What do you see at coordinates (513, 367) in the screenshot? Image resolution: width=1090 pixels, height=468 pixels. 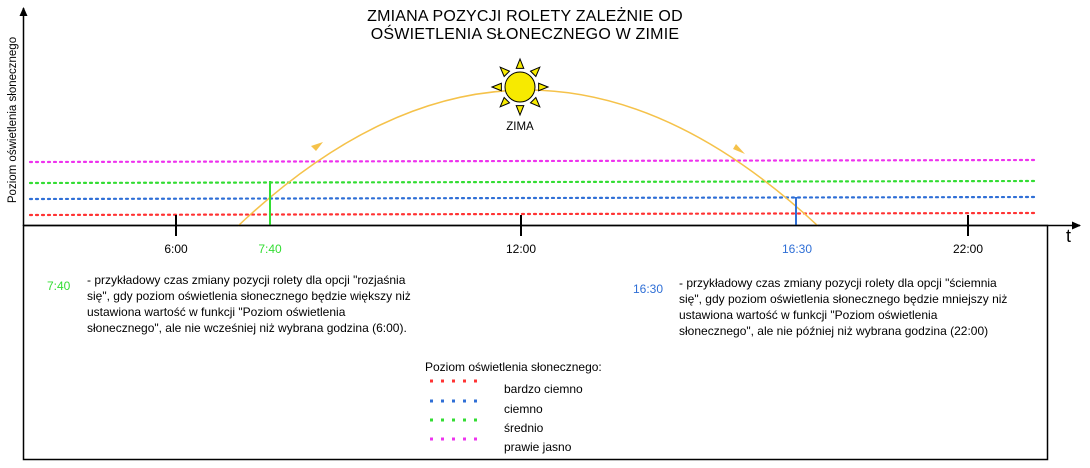 I see `legend-title: Poziom oświetlenia słonecznego:` at bounding box center [513, 367].